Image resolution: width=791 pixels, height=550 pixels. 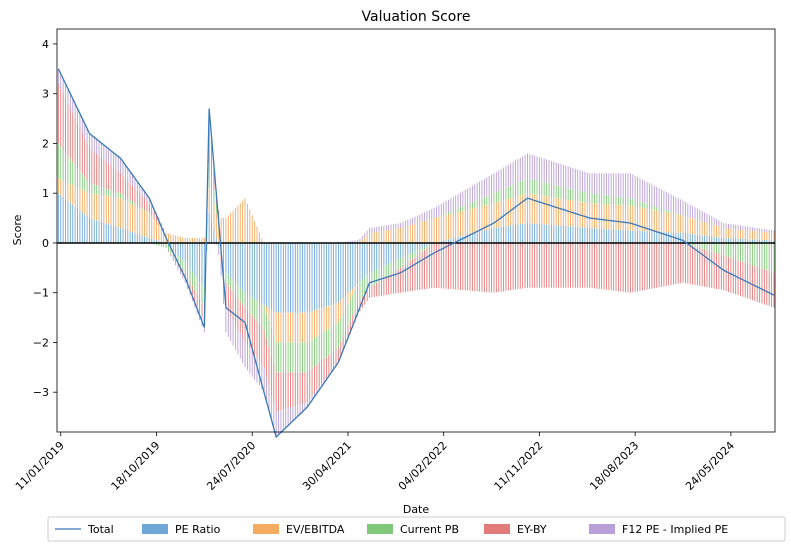 What do you see at coordinates (17, 229) in the screenshot?
I see `y-axis-label: Score` at bounding box center [17, 229].